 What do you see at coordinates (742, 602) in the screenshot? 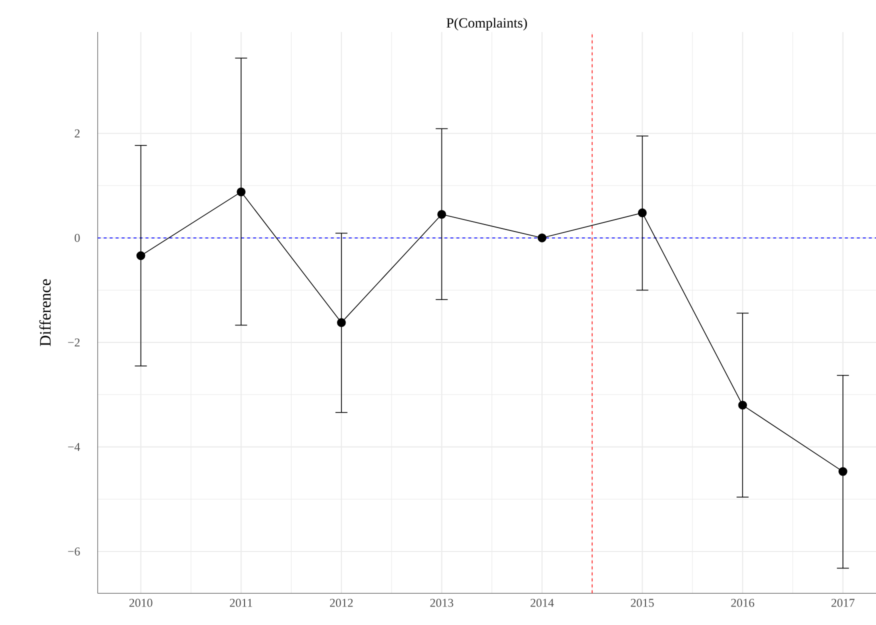
I see `x-tick-label: 2016` at bounding box center [742, 602].